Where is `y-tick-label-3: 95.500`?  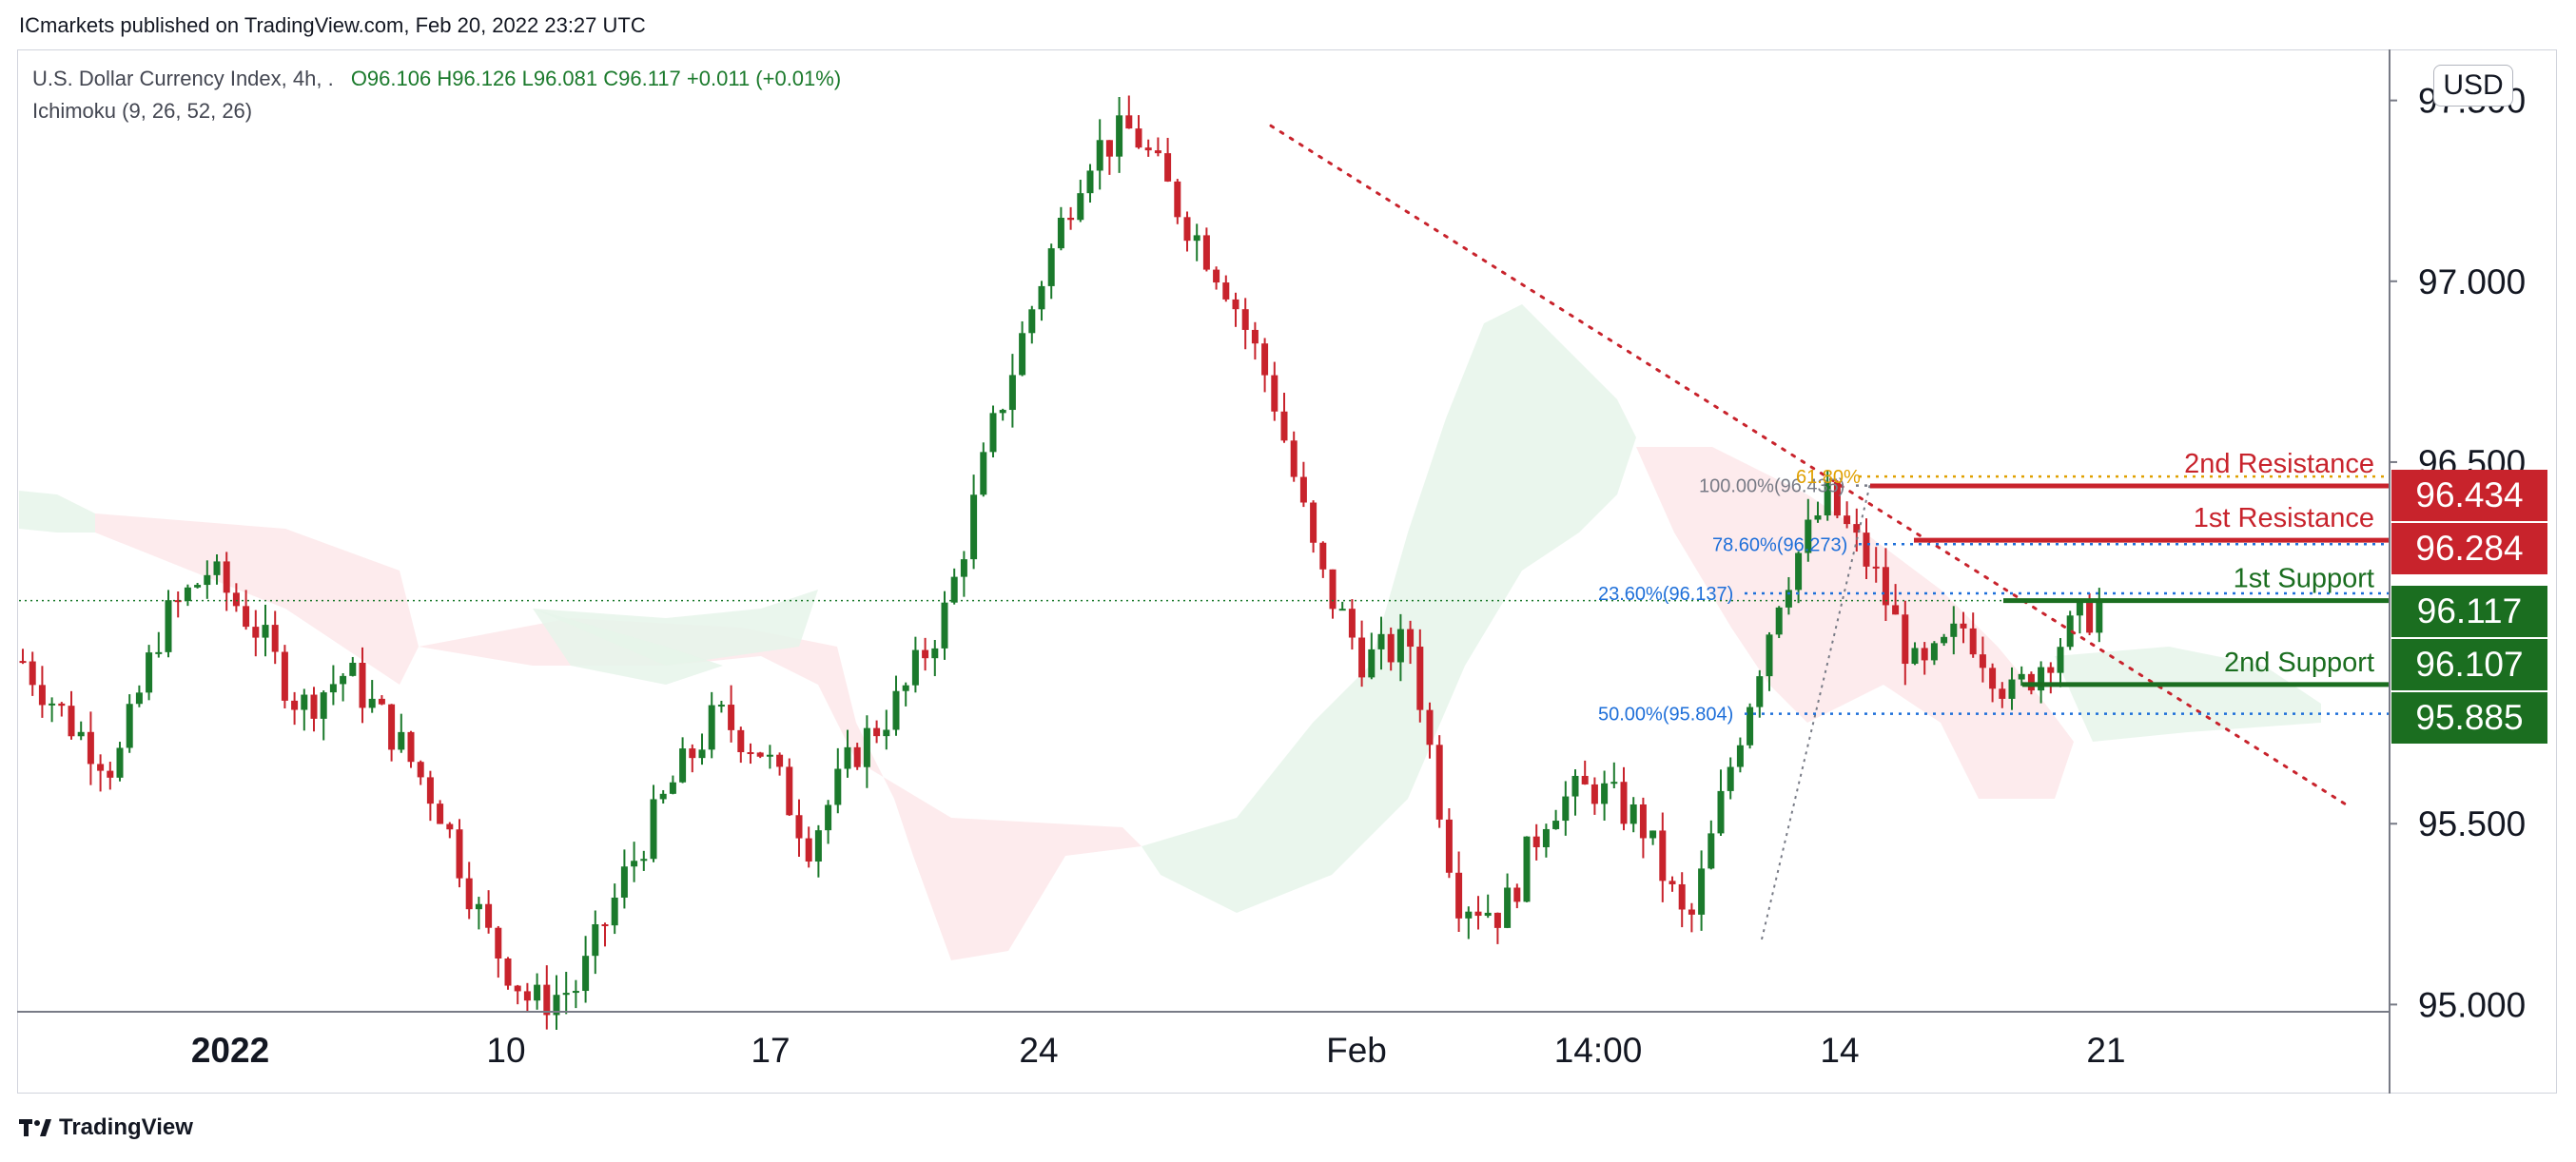
y-tick-label-3: 95.500 is located at coordinates (2472, 823).